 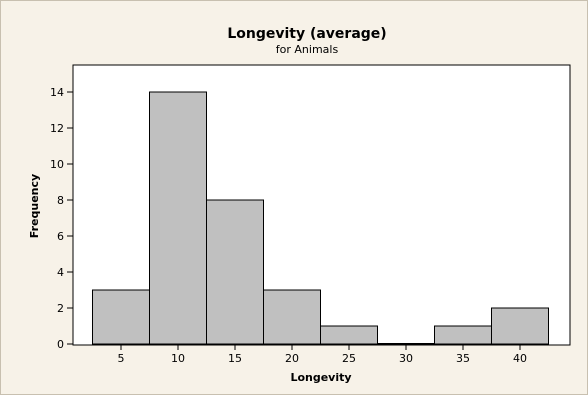 What do you see at coordinates (178, 358) in the screenshot?
I see `x-tick-label: 10` at bounding box center [178, 358].